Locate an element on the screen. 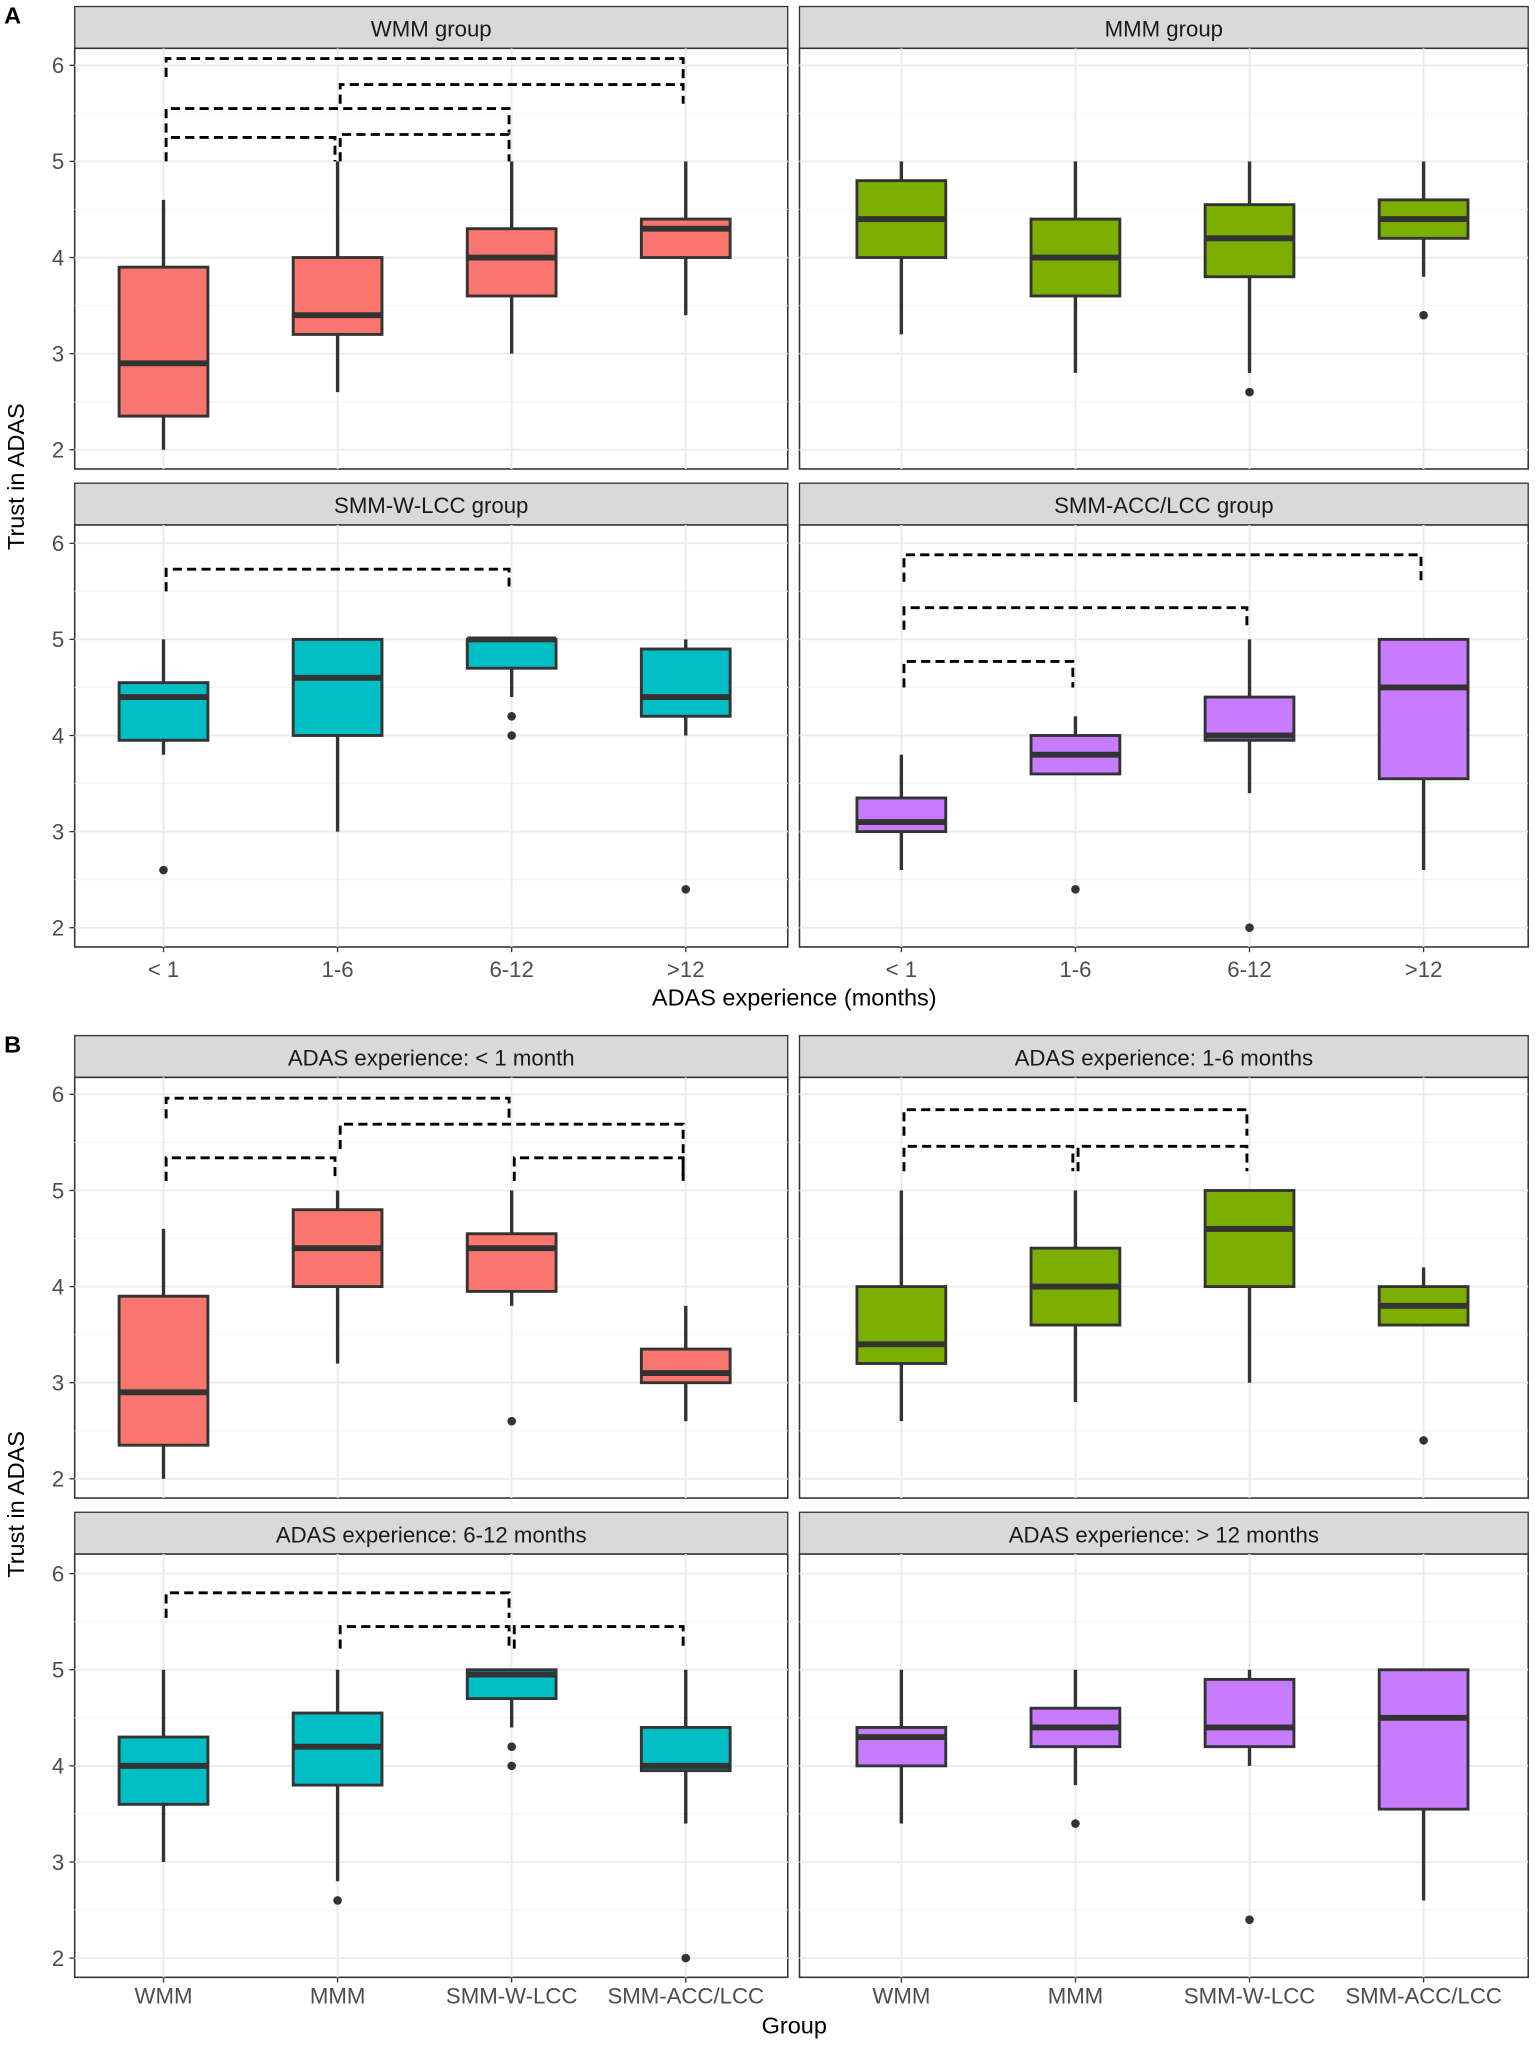  facet-panel: SMM-W-LCC group 2 3 4 5 6 < 1 1-6 6-12 >12 is located at coordinates (420, 732).